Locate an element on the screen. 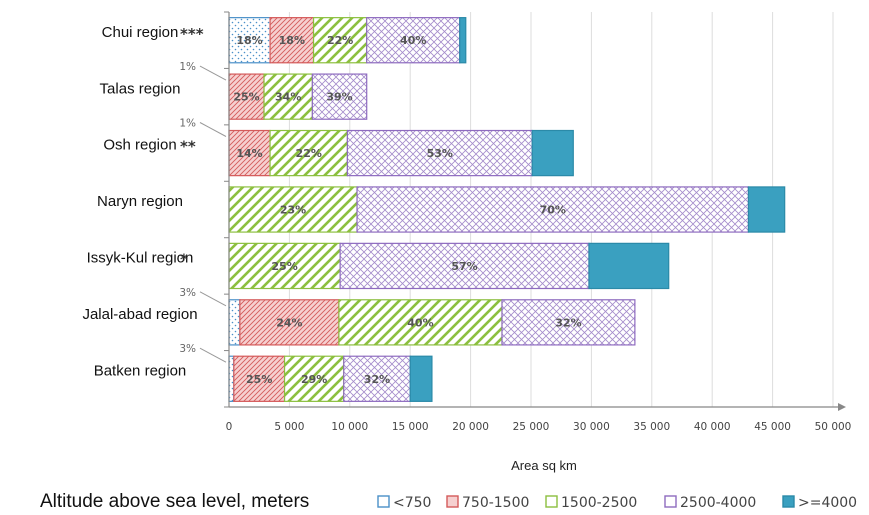  x-tick-label: 15 000 is located at coordinates (410, 427).